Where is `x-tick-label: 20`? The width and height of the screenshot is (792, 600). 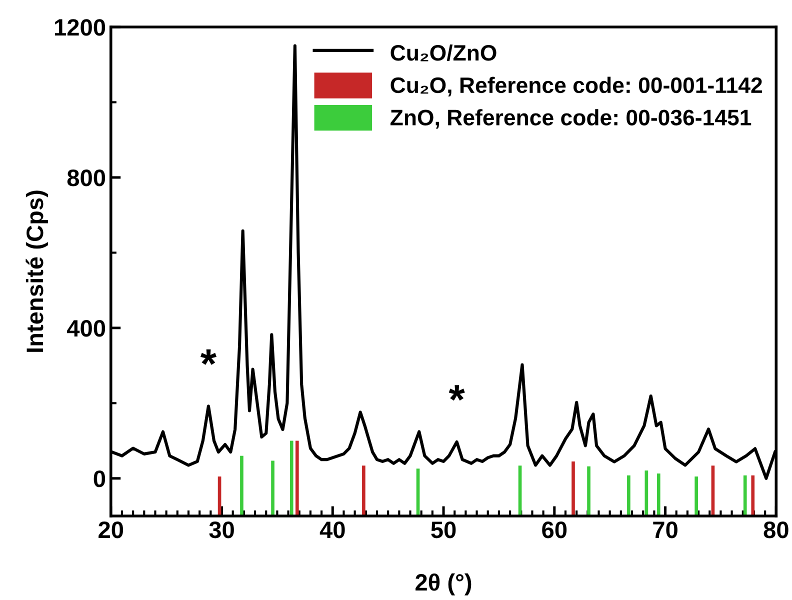
x-tick-label: 20 is located at coordinates (111, 529).